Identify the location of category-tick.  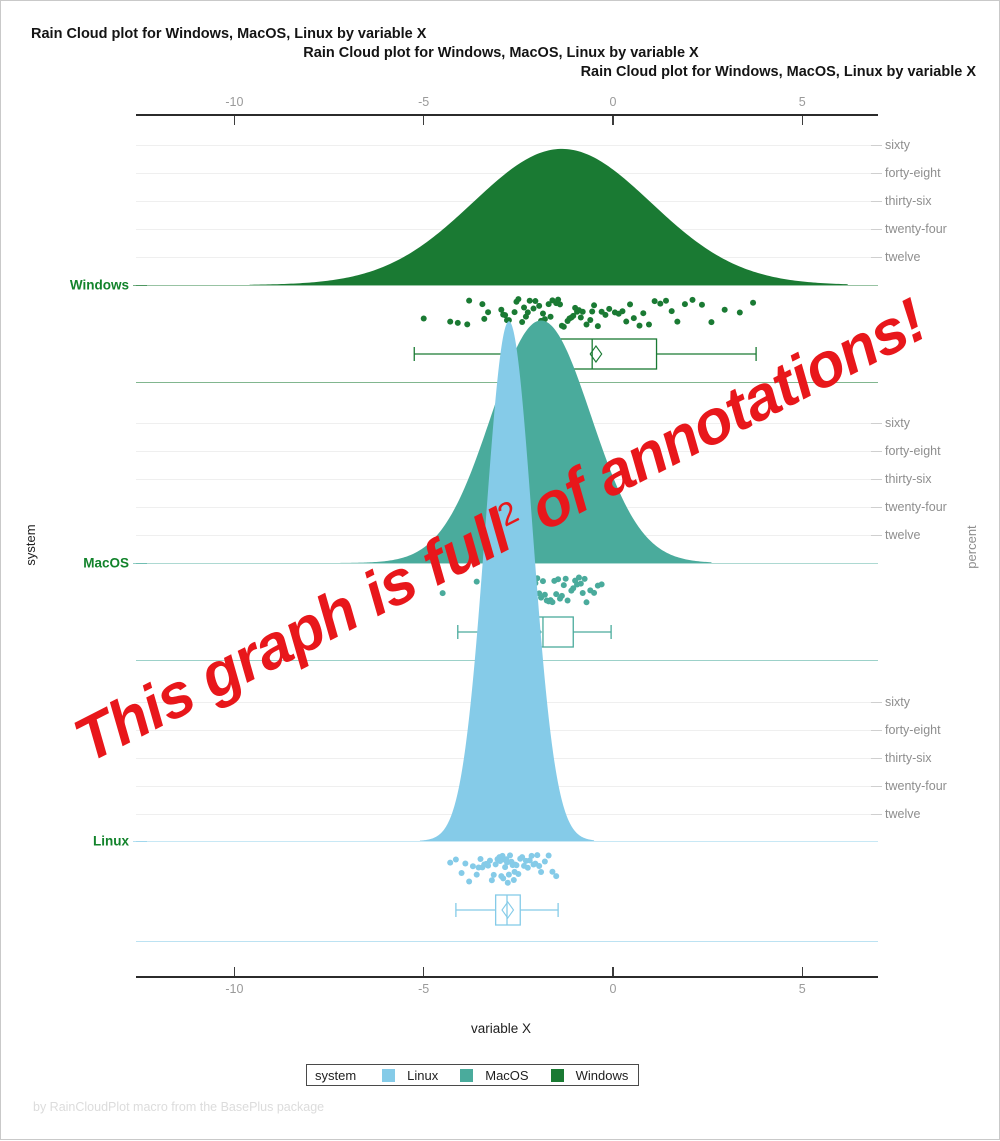
(140, 564).